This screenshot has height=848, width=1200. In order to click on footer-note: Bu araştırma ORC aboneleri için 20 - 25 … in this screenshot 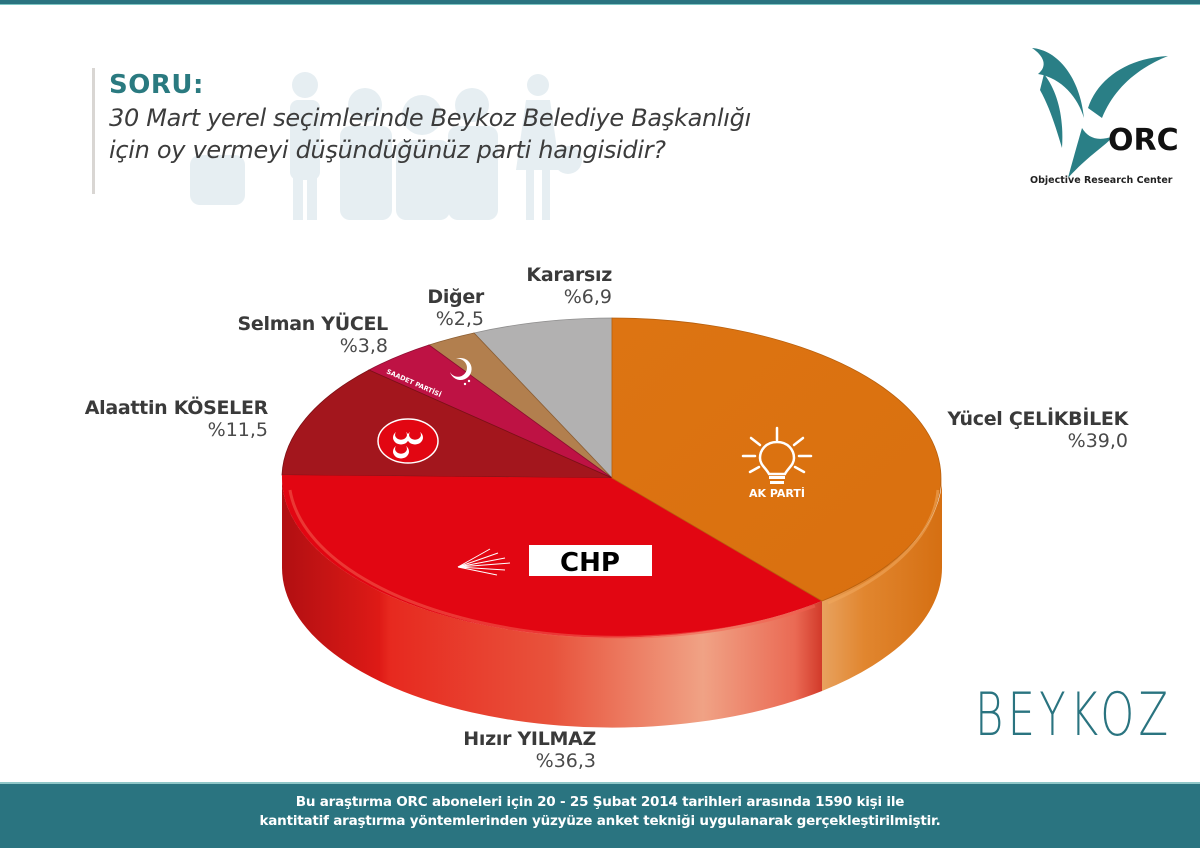, I will do `click(600, 815)`.